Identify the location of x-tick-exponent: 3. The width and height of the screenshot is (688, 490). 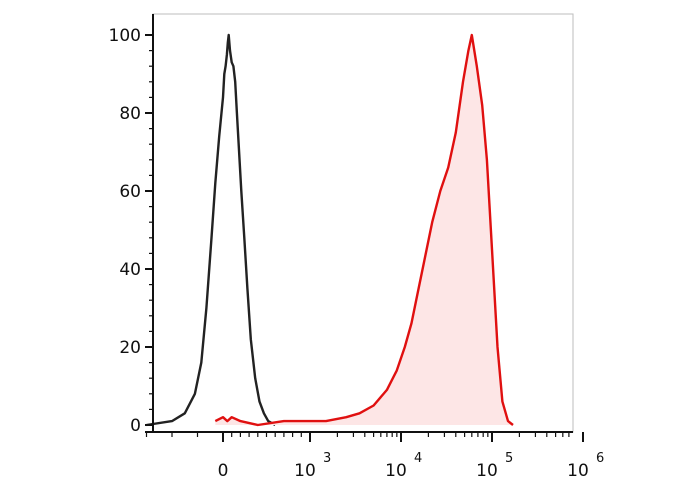
(327, 458).